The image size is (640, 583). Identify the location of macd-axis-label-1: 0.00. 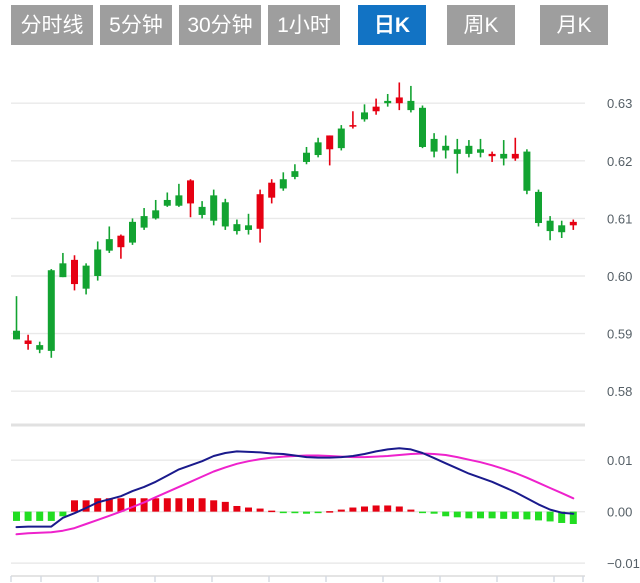
(619, 512).